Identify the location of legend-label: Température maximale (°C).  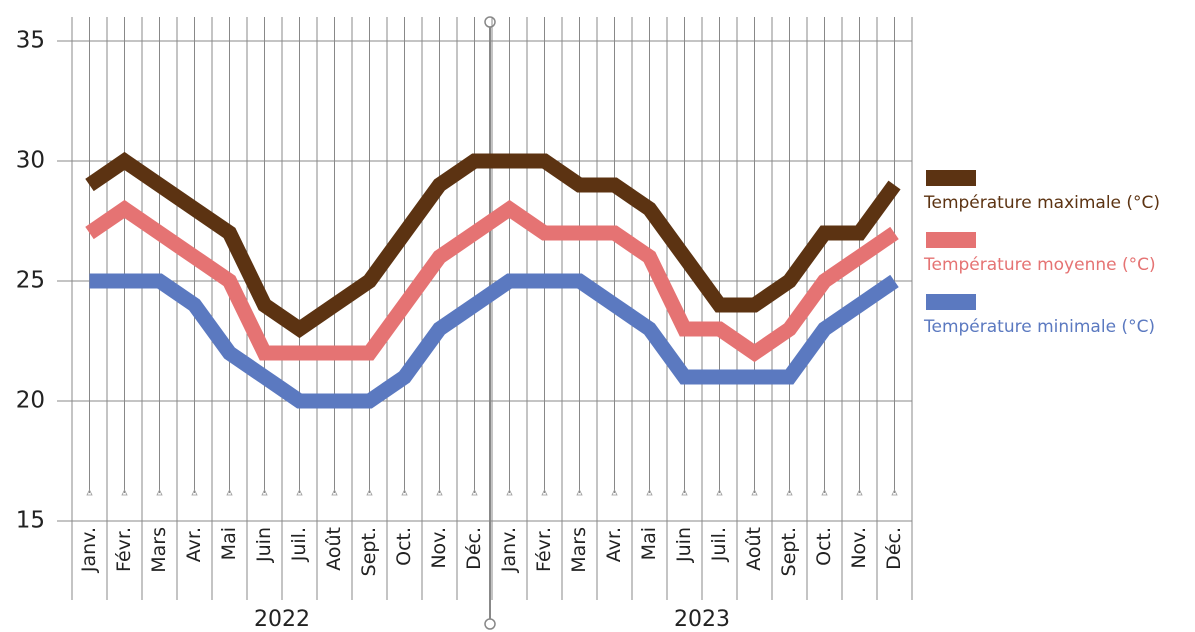
(1041, 203).